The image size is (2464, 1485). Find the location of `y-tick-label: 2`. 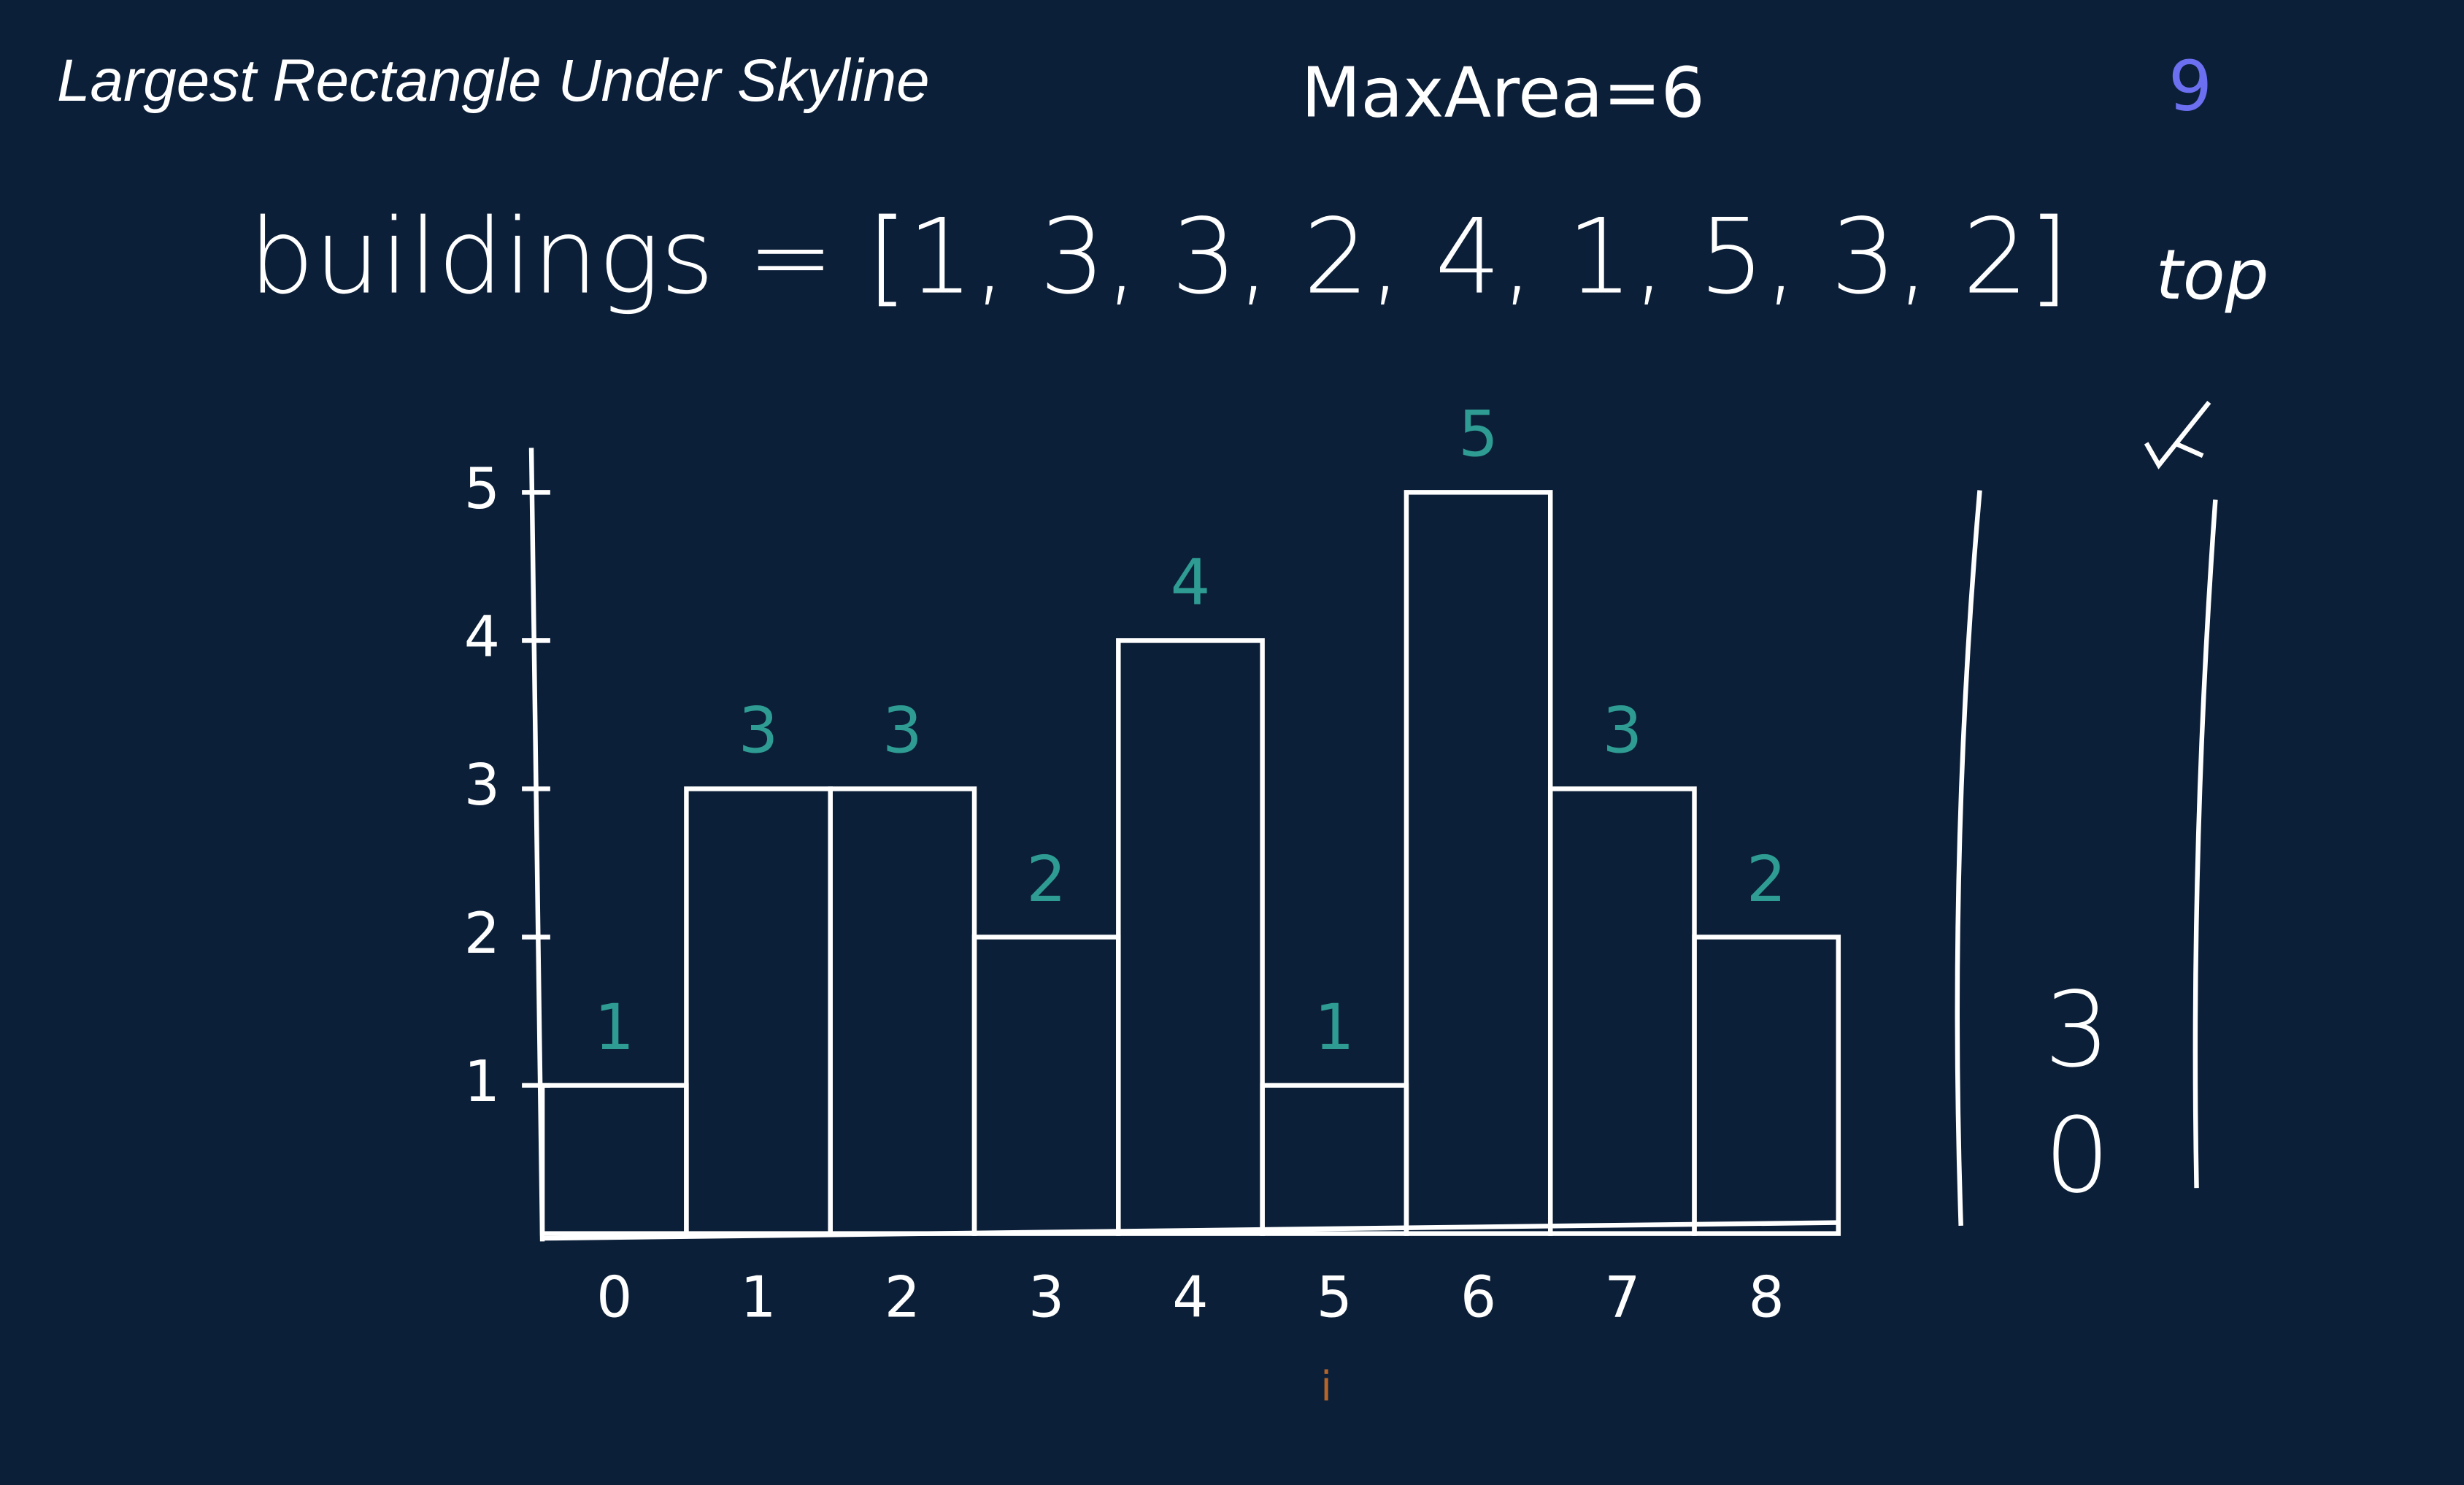

y-tick-label: 2 is located at coordinates (482, 934).